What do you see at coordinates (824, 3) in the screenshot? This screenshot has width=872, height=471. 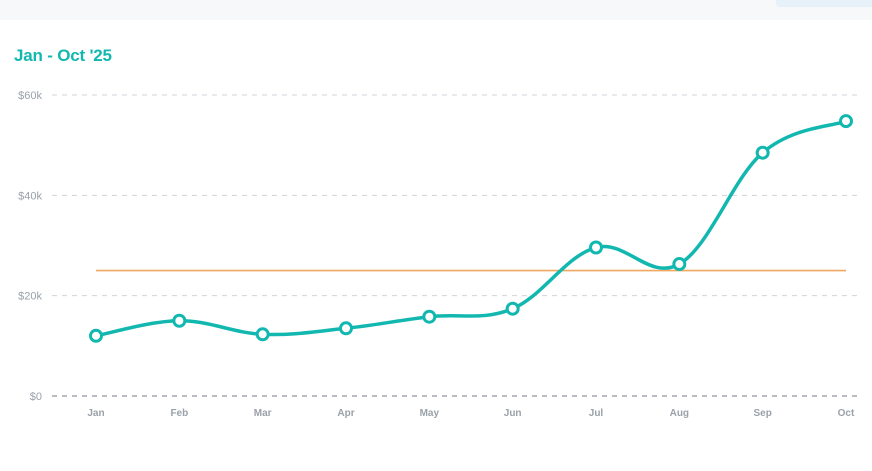 I see `toolbar-tab` at bounding box center [824, 3].